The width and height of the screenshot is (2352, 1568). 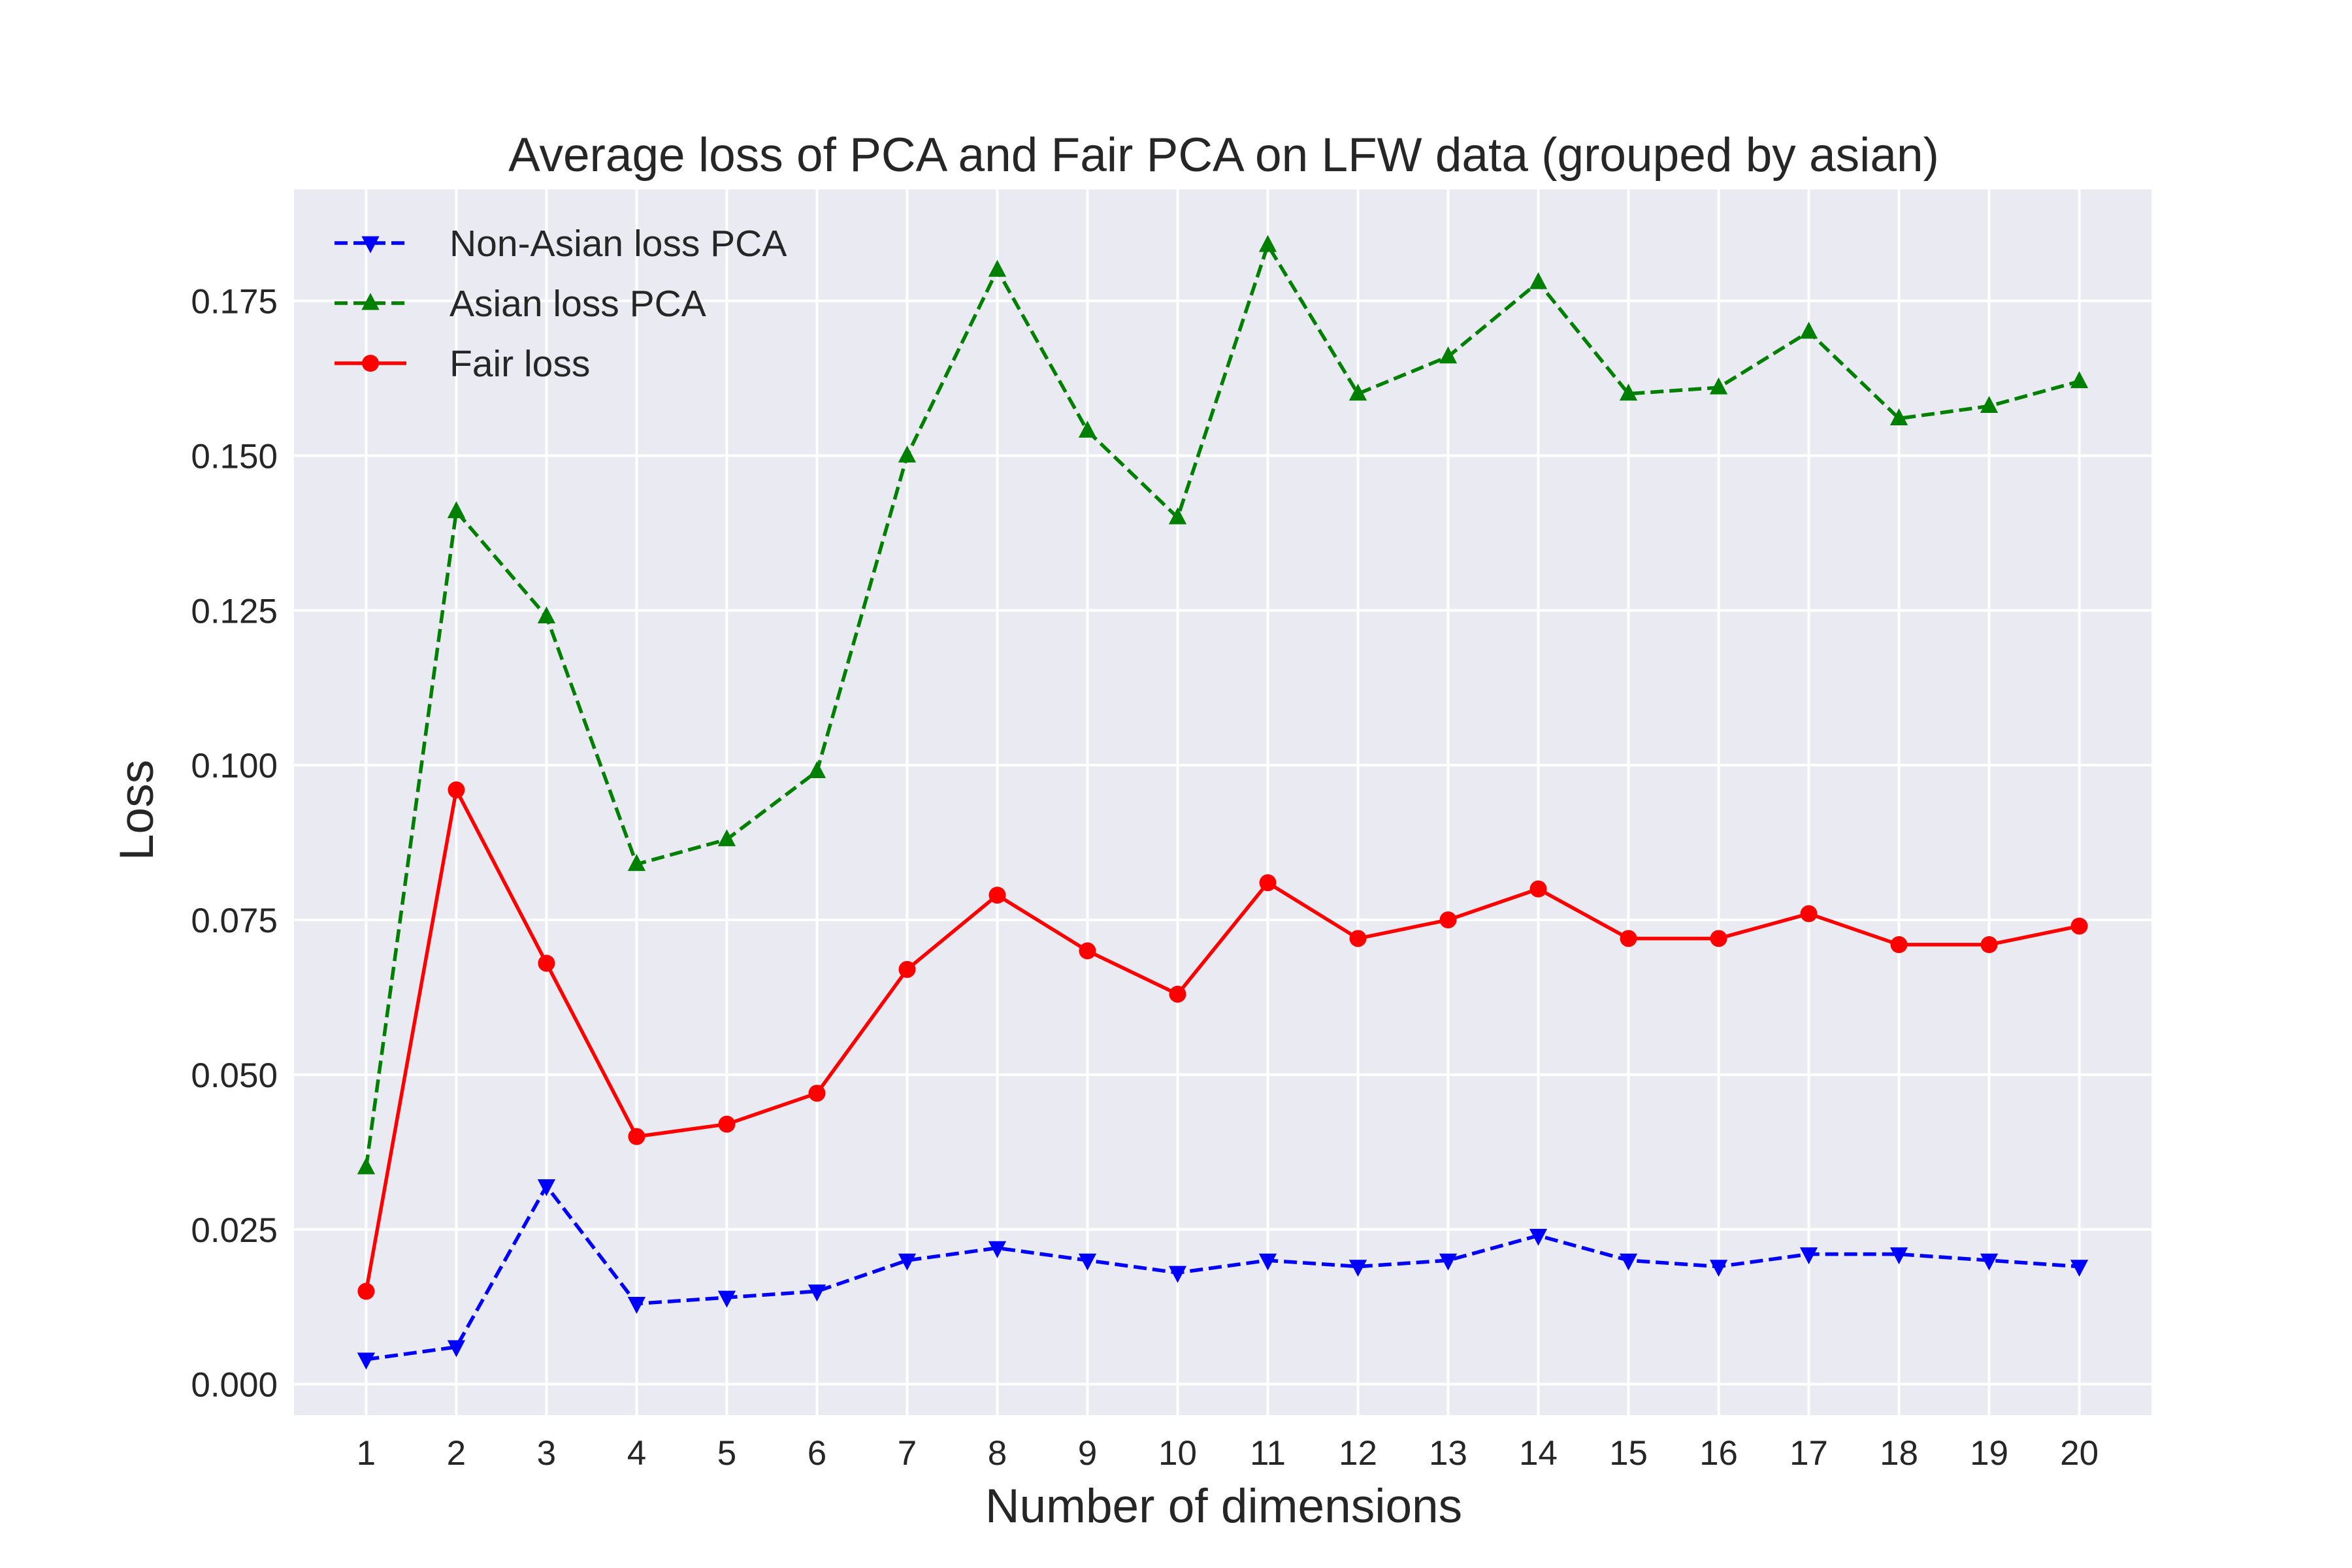 I want to click on series-non-asian-loss-pca, so click(x=1223, y=1274).